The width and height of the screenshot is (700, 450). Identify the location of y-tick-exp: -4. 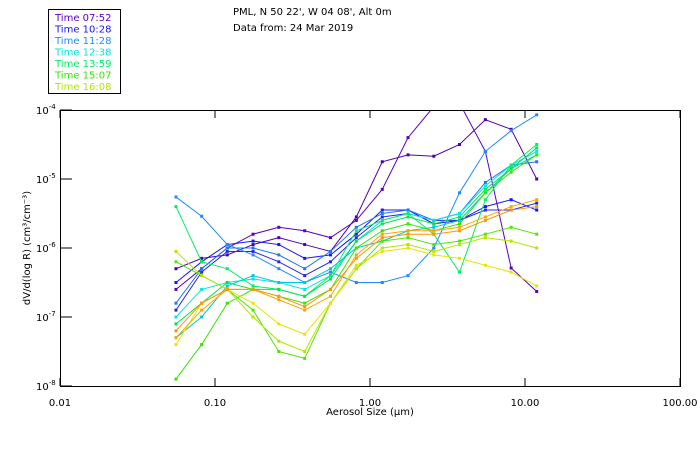
(53, 107).